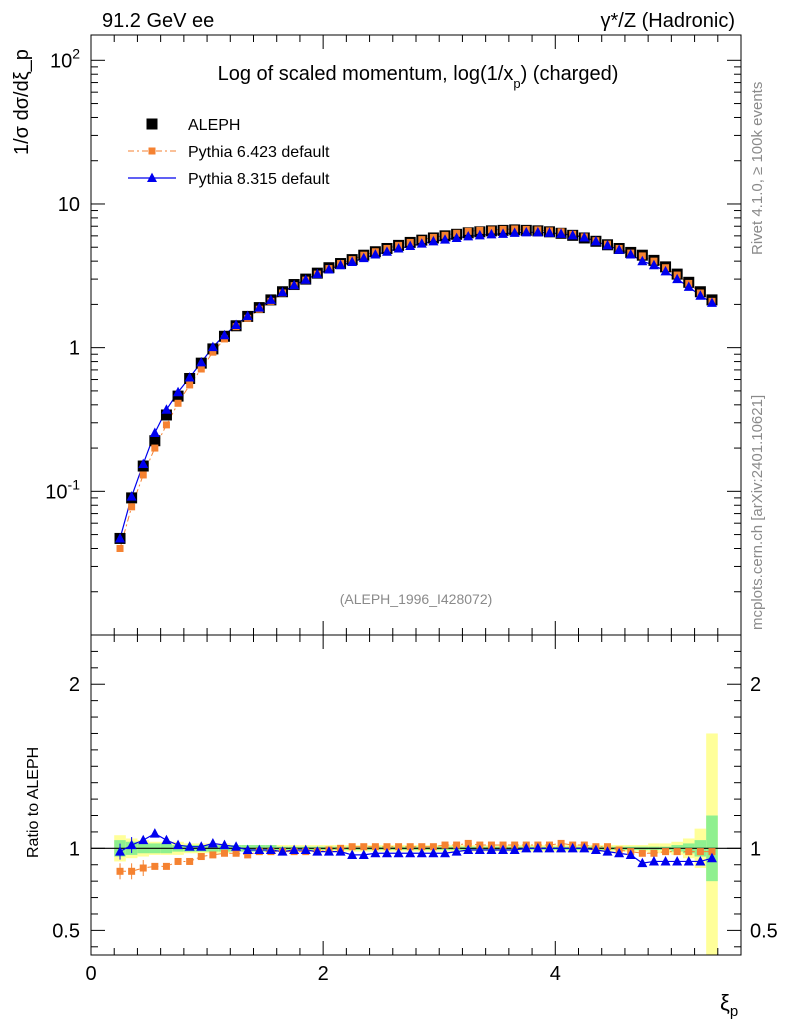  Describe the element at coordinates (65, 58) in the screenshot. I see `main-y-tick-label: 102` at that location.